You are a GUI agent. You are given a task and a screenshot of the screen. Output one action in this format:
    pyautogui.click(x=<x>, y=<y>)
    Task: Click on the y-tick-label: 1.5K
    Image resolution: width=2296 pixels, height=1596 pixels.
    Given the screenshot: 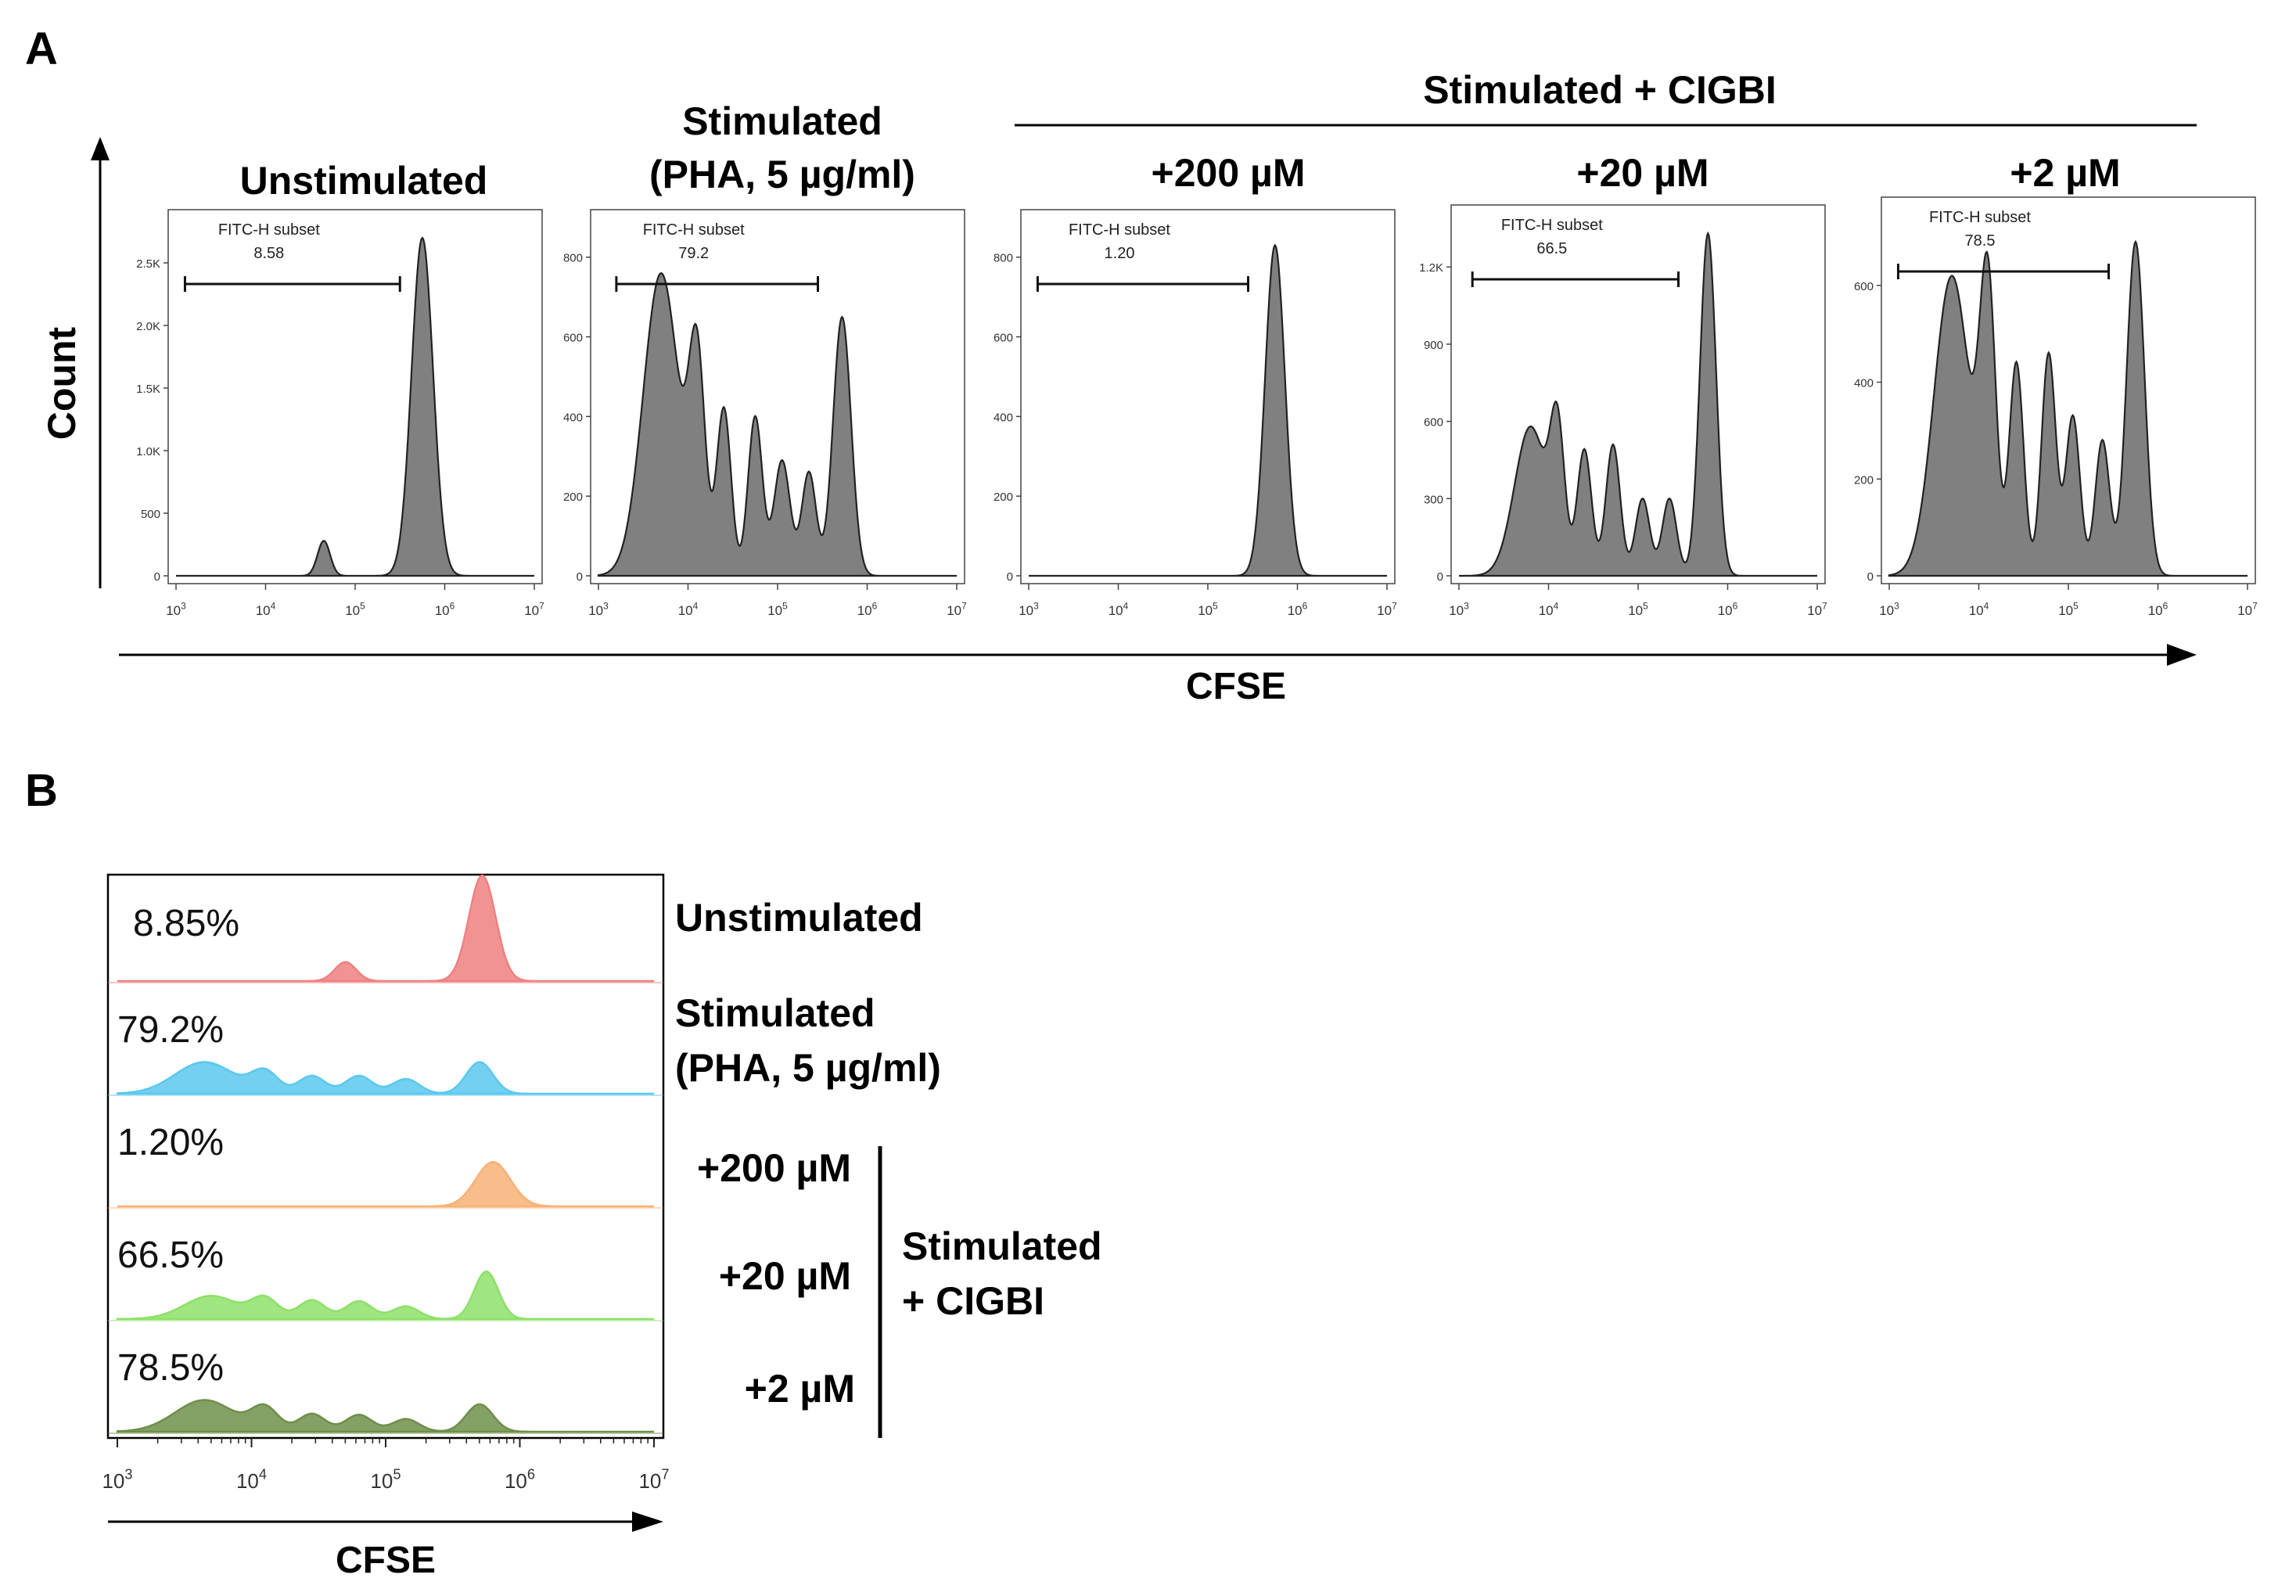 What is the action you would take?
    pyautogui.click(x=148, y=389)
    